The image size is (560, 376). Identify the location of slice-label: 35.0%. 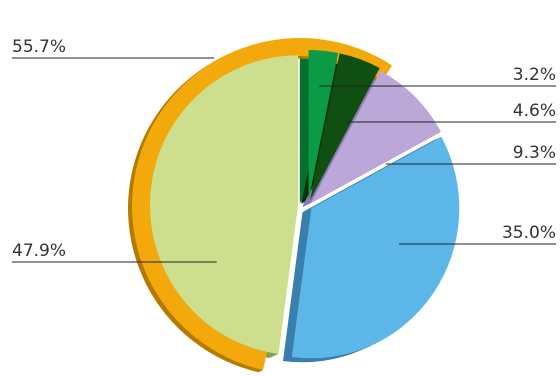
(529, 233).